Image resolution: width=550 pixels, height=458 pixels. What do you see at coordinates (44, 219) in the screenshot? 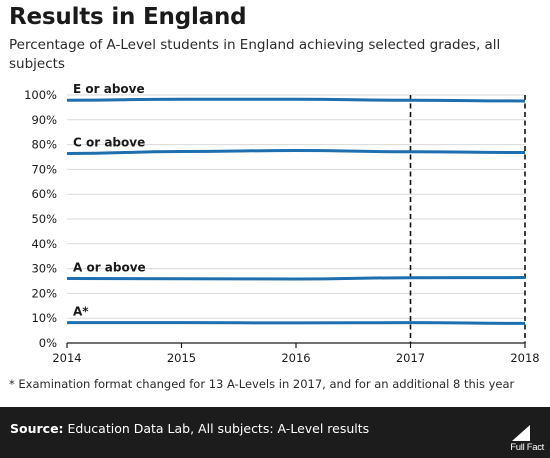
I see `y-tick-label: 50%` at bounding box center [44, 219].